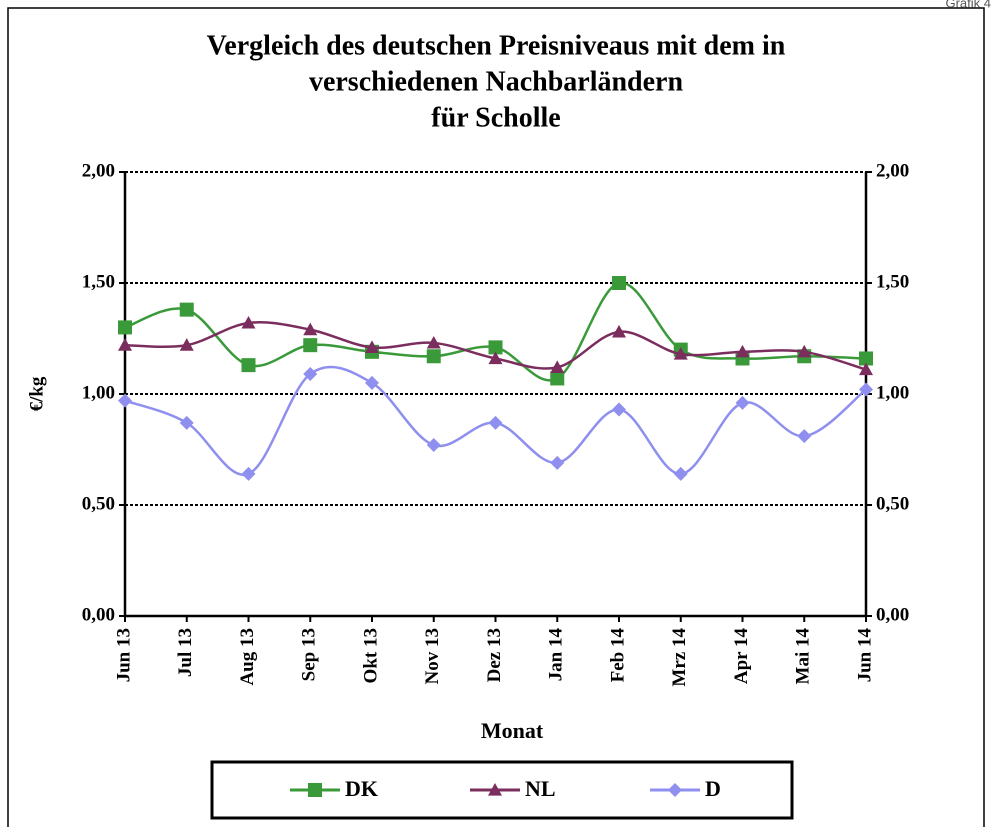 This screenshot has width=993, height=827. I want to click on y2-tick-label: 0,00, so click(892, 614).